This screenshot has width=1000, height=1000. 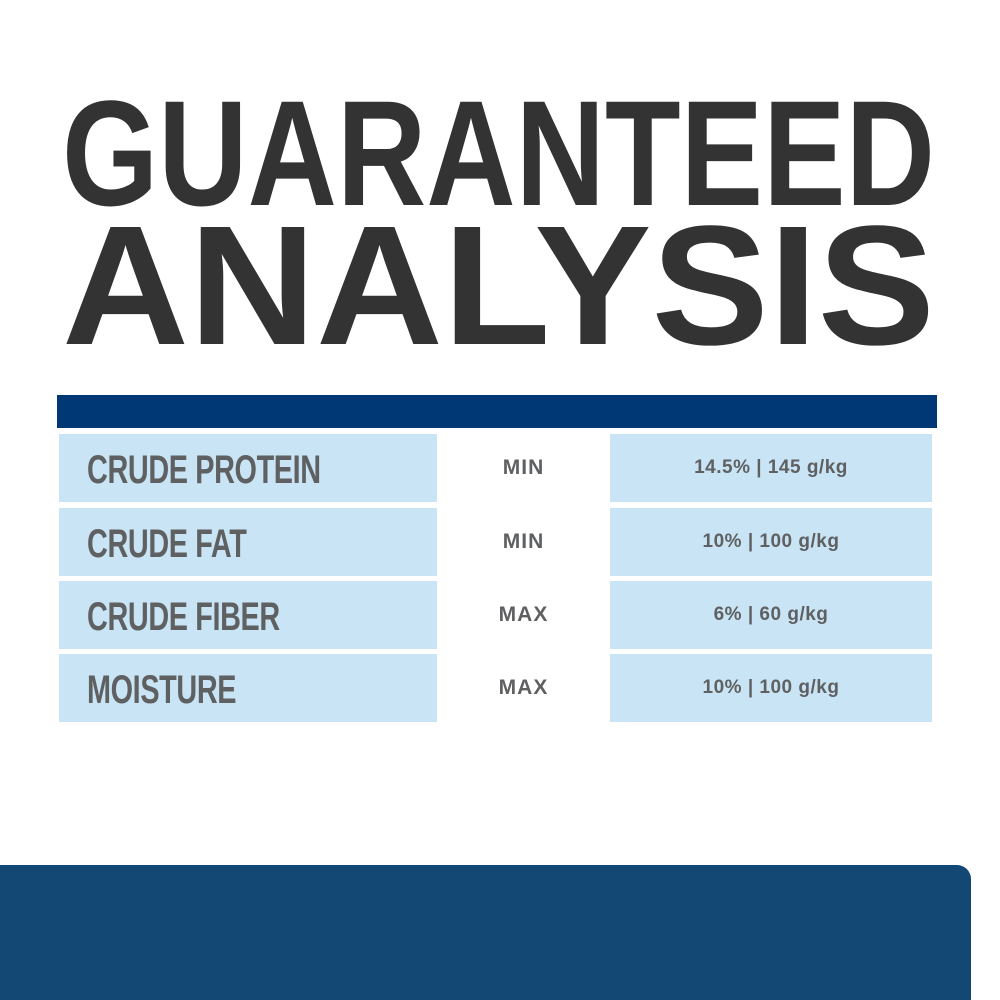 What do you see at coordinates (162, 690) in the screenshot?
I see `nutrient-label: MOISTURE` at bounding box center [162, 690].